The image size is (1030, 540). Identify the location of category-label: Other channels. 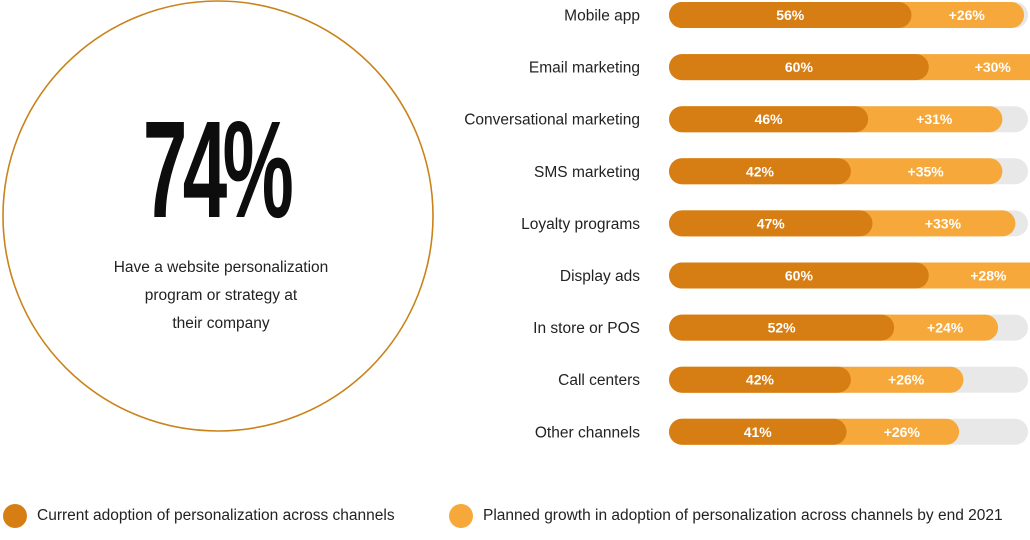
(587, 432).